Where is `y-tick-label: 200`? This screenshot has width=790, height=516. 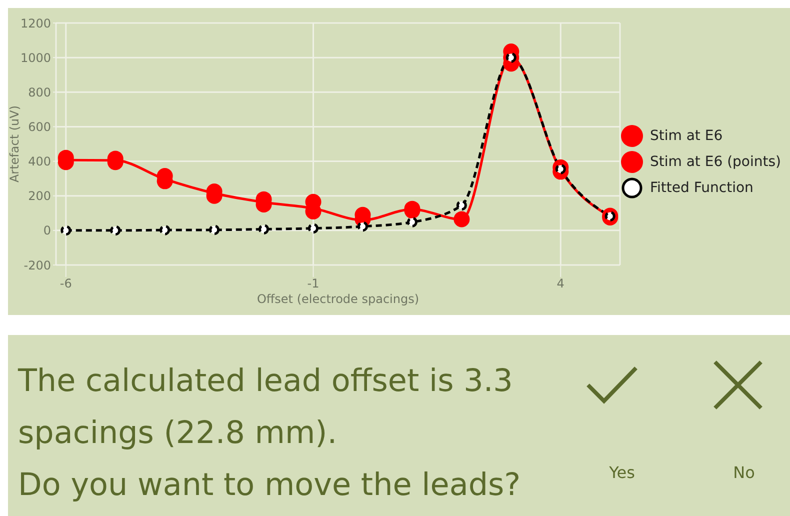
y-tick-label: 200 is located at coordinates (39, 196).